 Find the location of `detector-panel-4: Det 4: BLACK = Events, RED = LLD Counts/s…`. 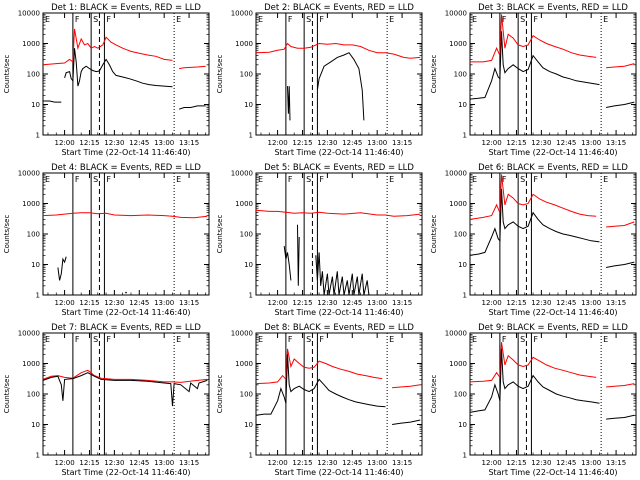

detector-panel-4: Det 4: BLACK = Events, RED = LLD Counts/s… is located at coordinates (106, 240).